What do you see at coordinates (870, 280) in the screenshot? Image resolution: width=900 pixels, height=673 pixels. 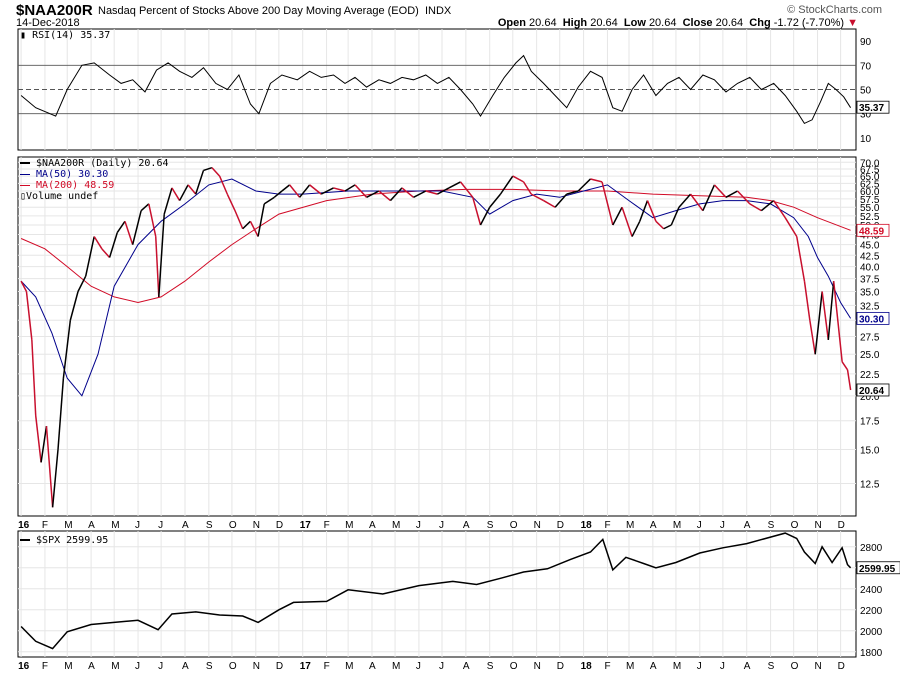 I see `price-y-tick: 37.5` at bounding box center [870, 280].